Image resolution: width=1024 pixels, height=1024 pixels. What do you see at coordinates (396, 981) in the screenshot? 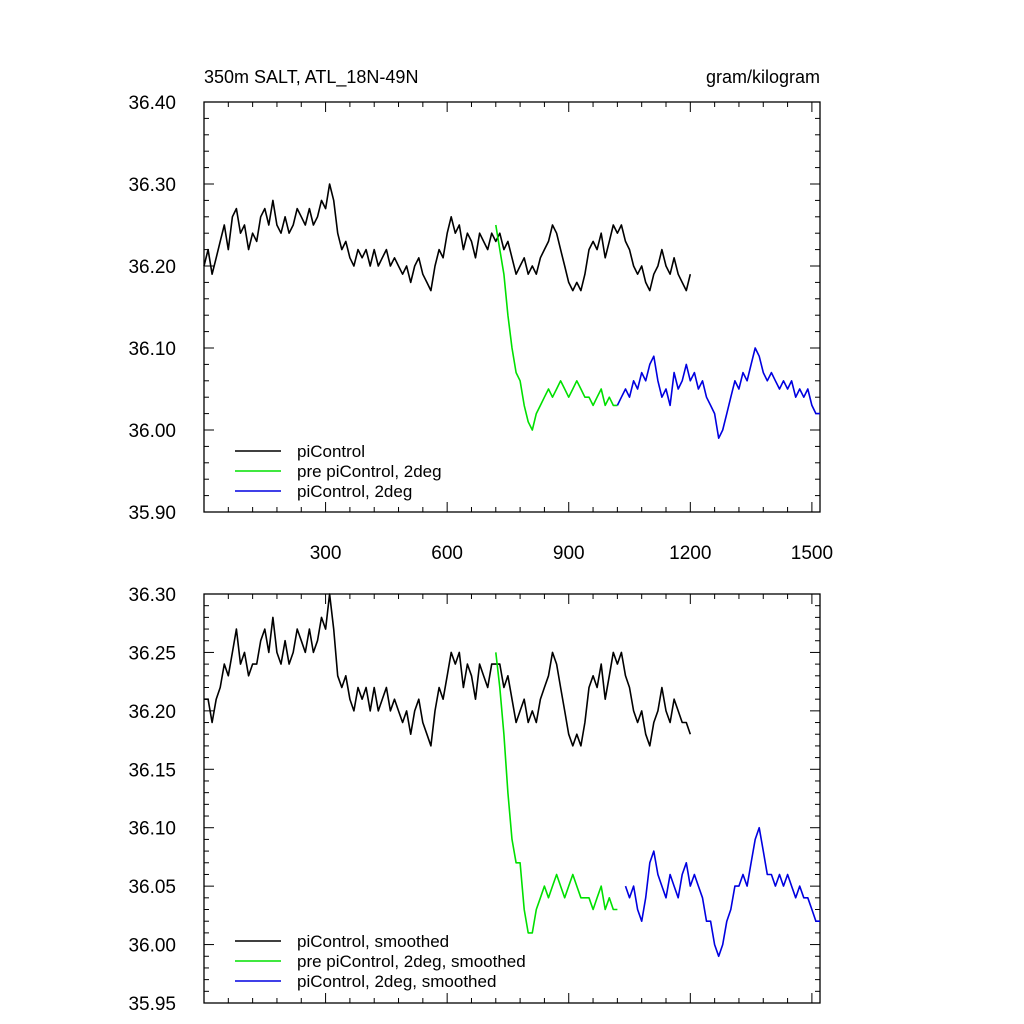
I see `legend-label: piControl, 2deg, smoothed` at bounding box center [396, 981].